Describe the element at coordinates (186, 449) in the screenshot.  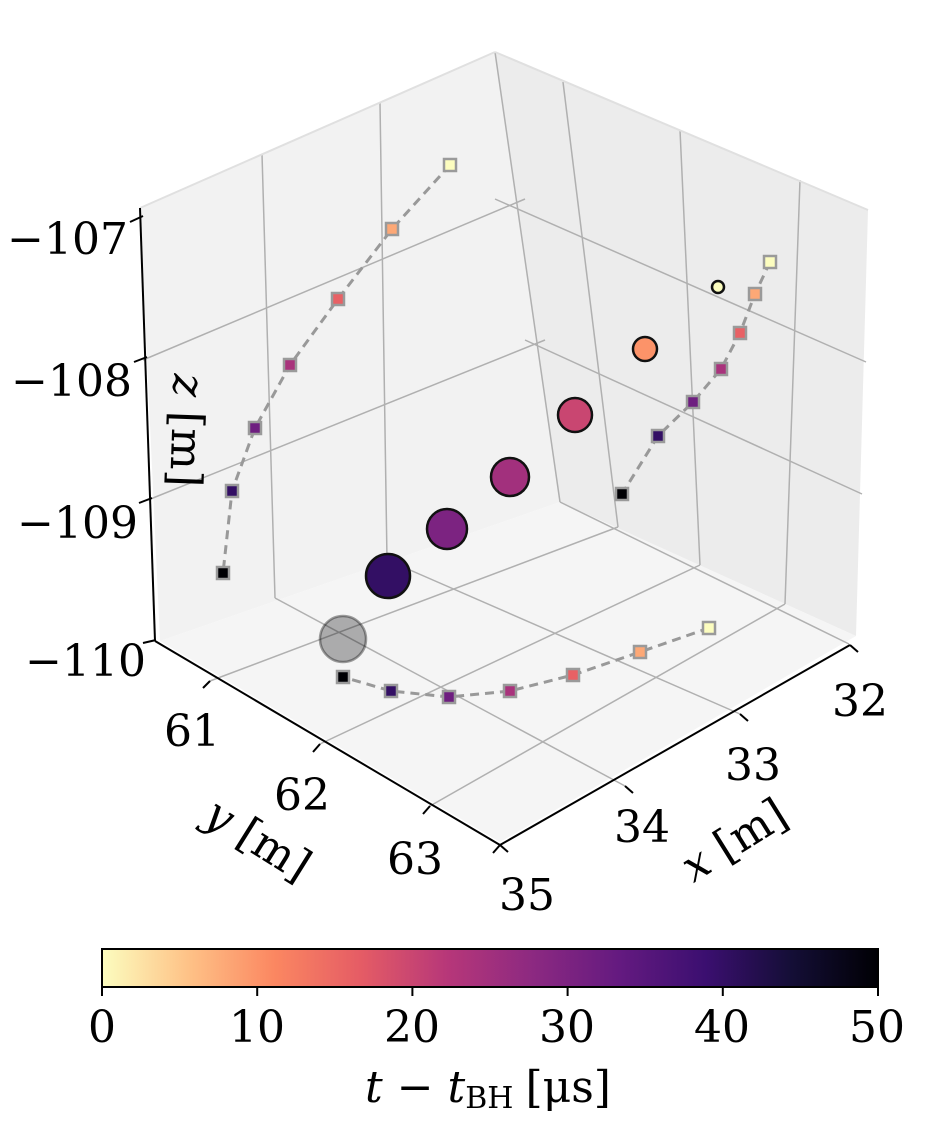
I see `z-axis-label-unit: [m]` at that location.